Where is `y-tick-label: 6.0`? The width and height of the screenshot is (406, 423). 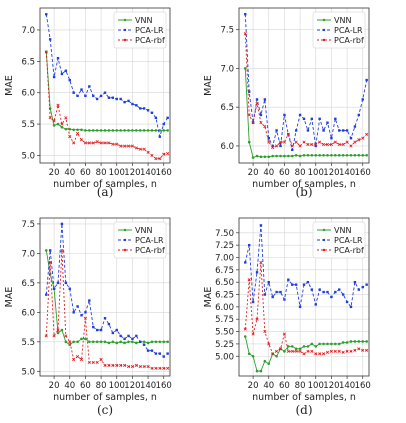
y-tick-label: 6.0 is located at coordinates (28, 313).